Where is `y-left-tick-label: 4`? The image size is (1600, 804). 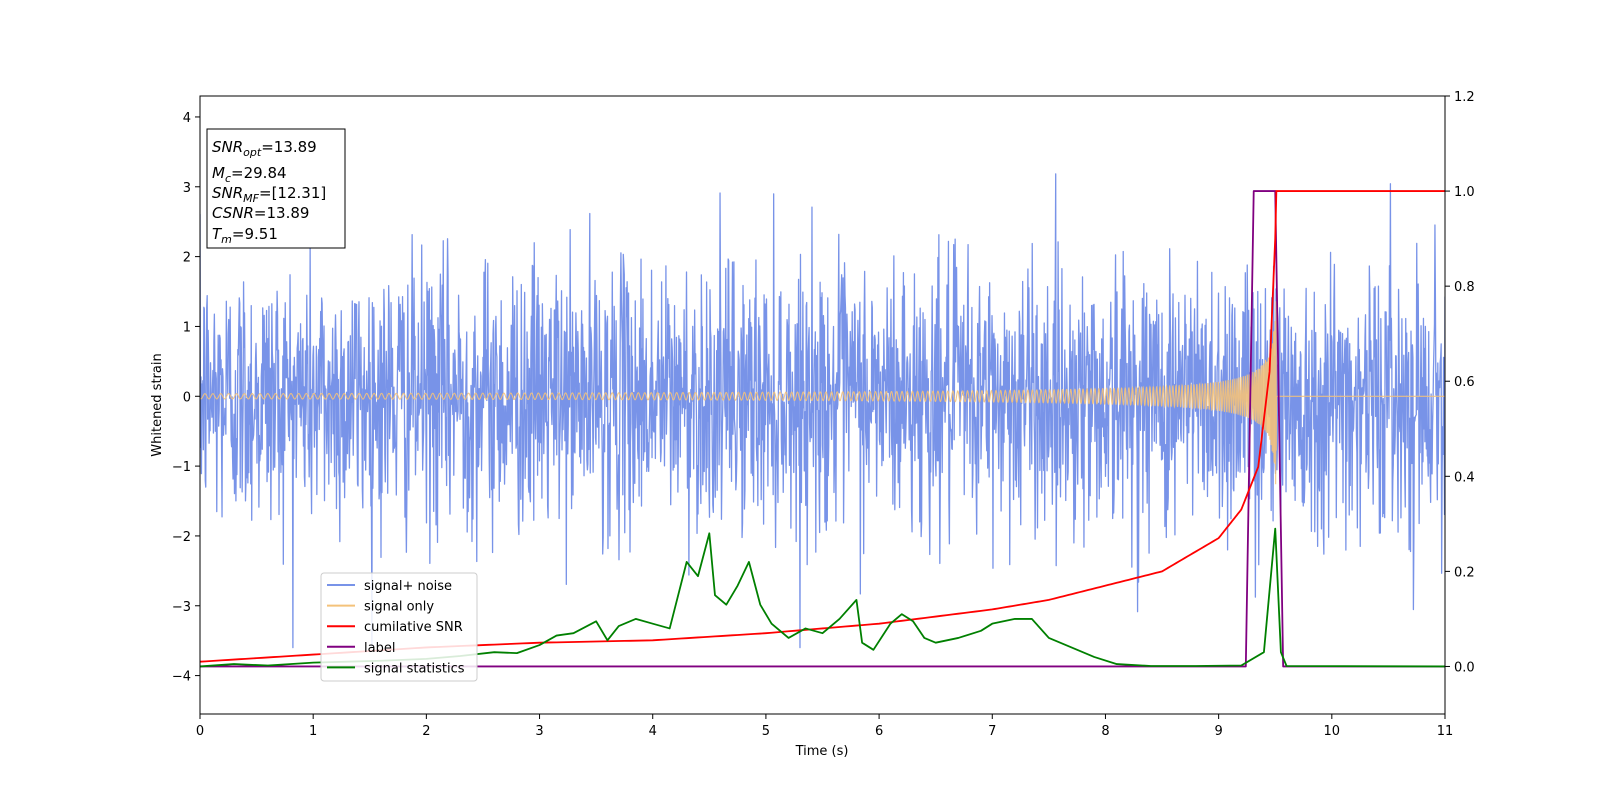
y-left-tick-label: 4 is located at coordinates (187, 118).